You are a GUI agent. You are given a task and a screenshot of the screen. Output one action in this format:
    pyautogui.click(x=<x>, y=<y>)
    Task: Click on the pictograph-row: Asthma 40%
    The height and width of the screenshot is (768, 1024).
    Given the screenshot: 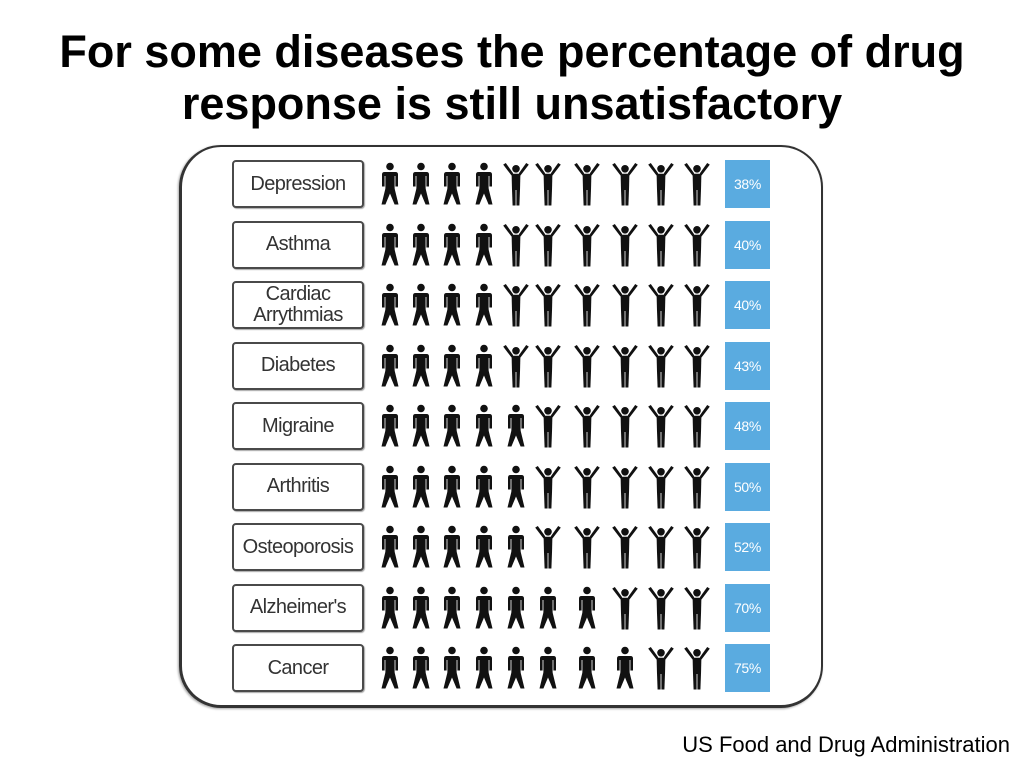 What is the action you would take?
    pyautogui.click(x=501, y=244)
    